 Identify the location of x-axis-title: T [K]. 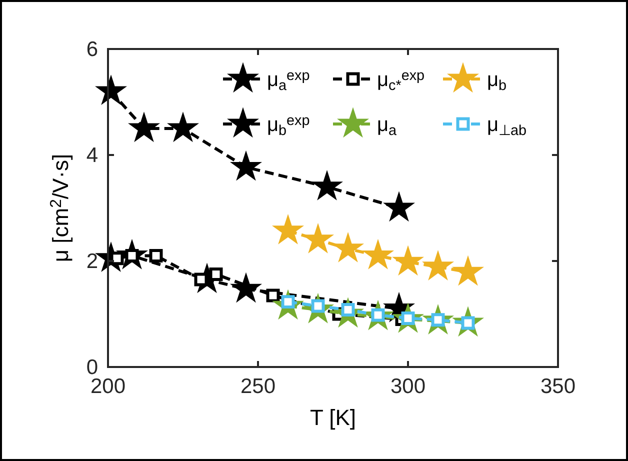
(333, 417).